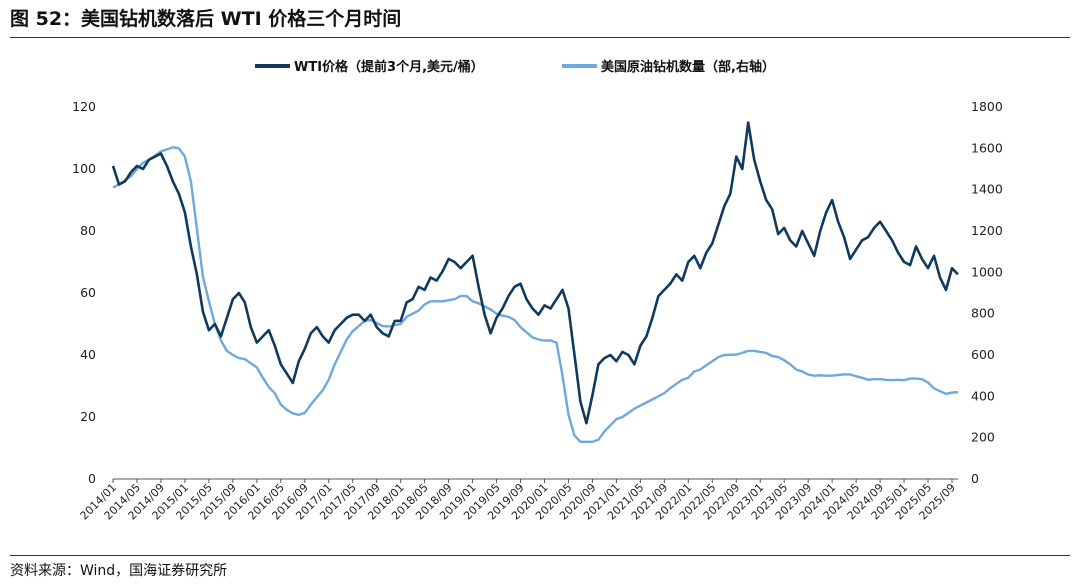 This screenshot has width=1080, height=588. What do you see at coordinates (983, 313) in the screenshot?
I see `right-tick-label: 800` at bounding box center [983, 313].